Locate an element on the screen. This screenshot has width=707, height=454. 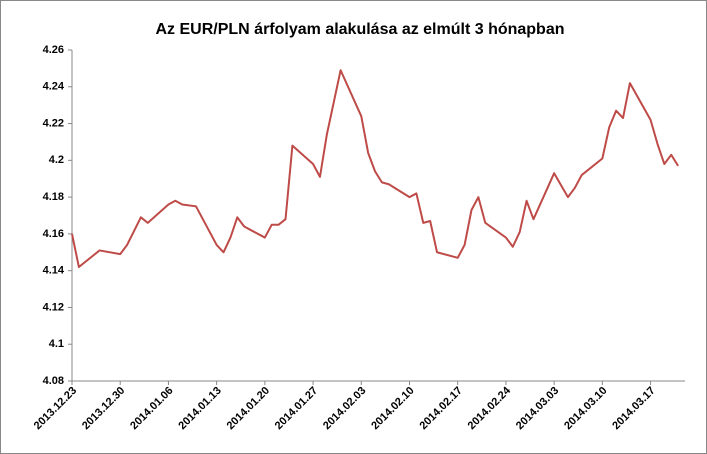
y-tick-label: 4.12 is located at coordinates (53, 307).